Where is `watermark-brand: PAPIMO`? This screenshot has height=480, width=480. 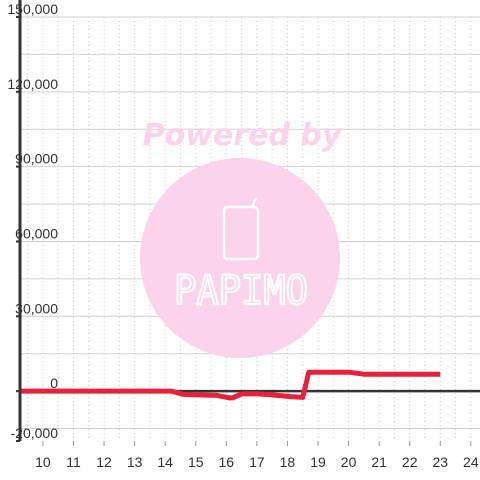
watermark-brand: PAPIMO is located at coordinates (241, 291).